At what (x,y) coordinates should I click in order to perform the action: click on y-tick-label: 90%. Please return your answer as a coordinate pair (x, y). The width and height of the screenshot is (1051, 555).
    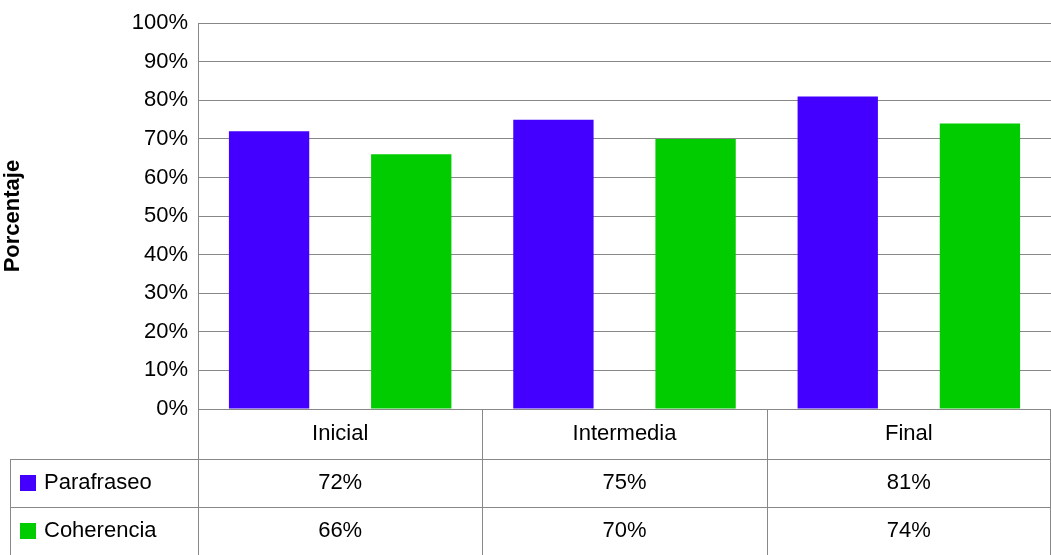
    Looking at the image, I should click on (165, 60).